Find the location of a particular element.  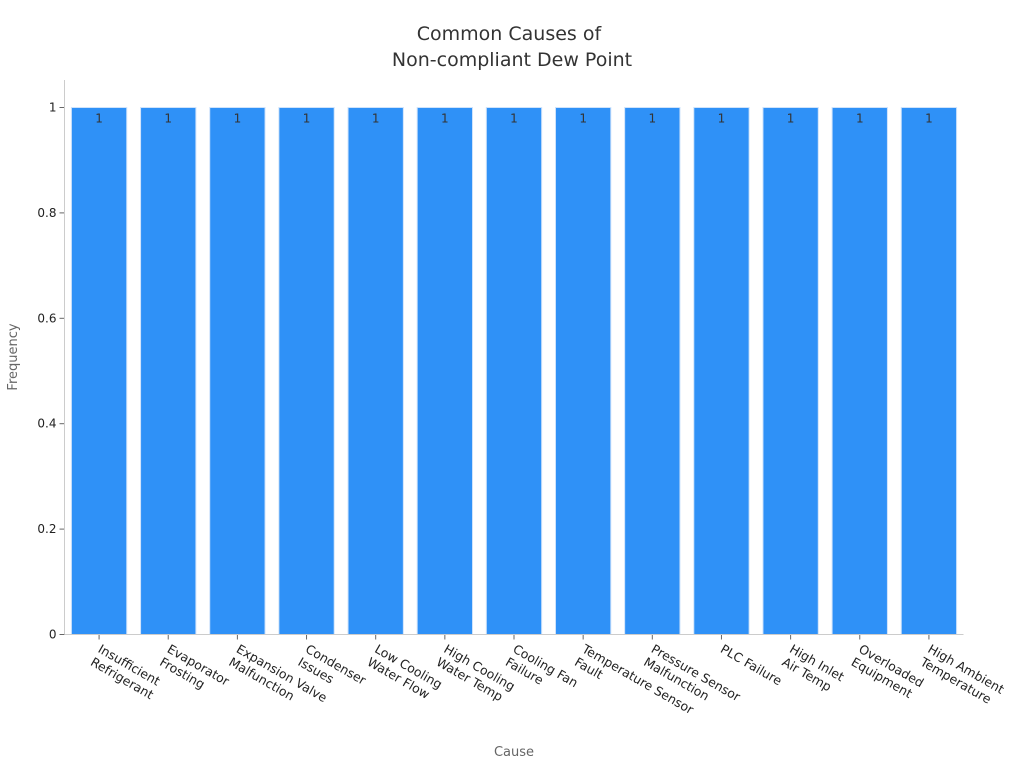

x-tick-label: PLC Failure is located at coordinates (751, 664).